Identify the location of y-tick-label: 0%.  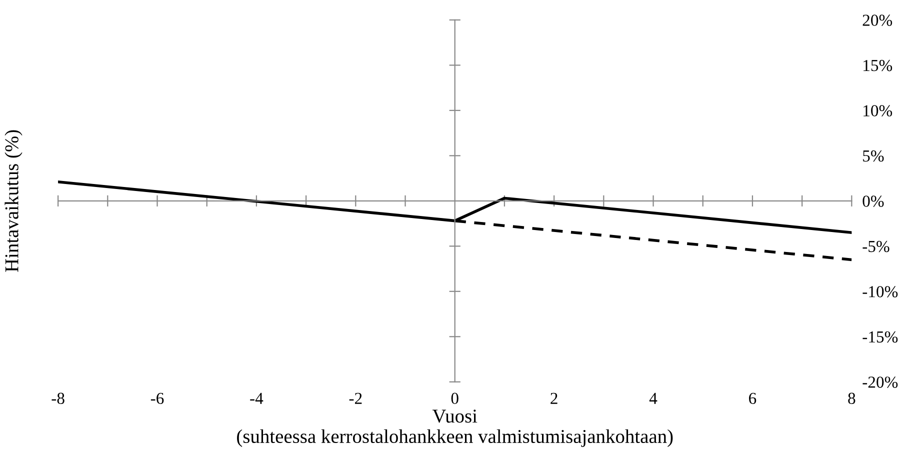
(873, 201).